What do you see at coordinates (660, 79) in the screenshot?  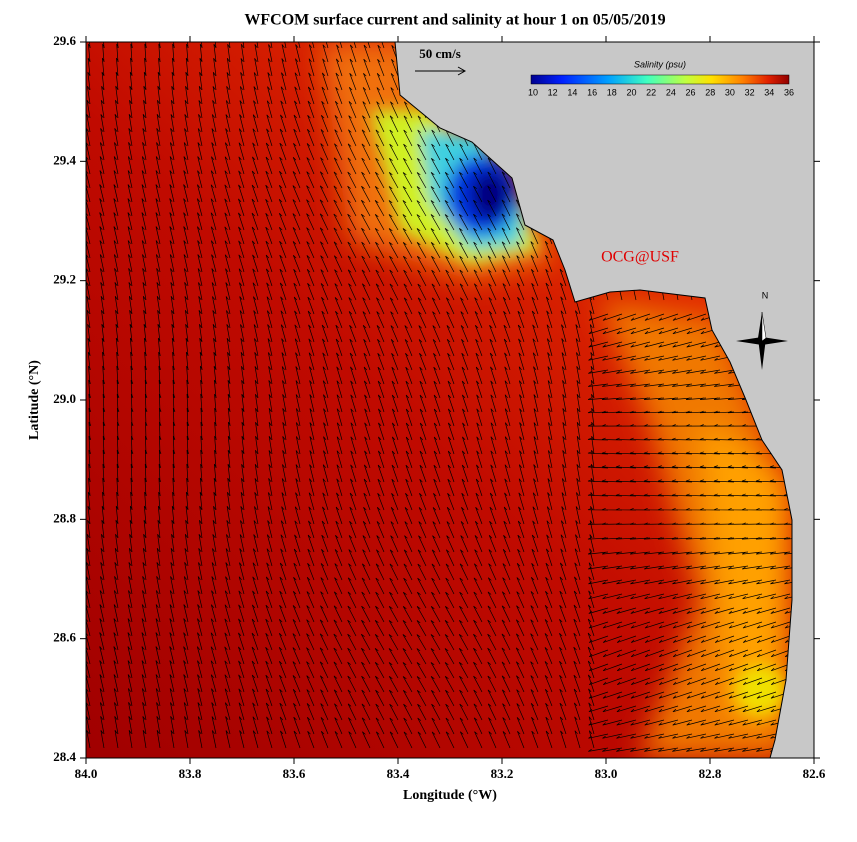 I see `colorbar` at bounding box center [660, 79].